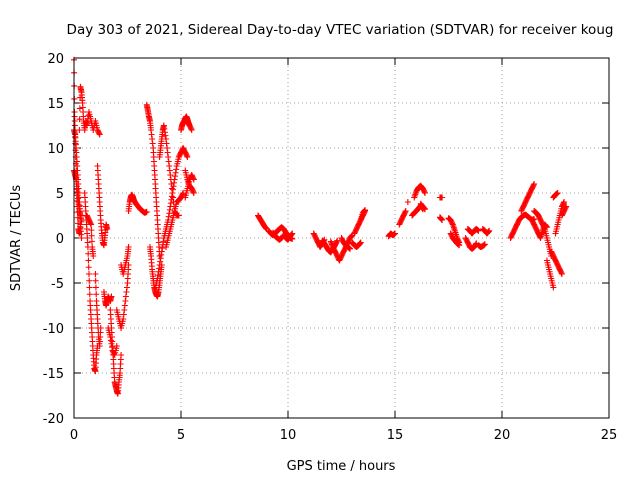 The height and width of the screenshot is (480, 640). What do you see at coordinates (53, 419) in the screenshot?
I see `y-tick-label: -20` at bounding box center [53, 419].